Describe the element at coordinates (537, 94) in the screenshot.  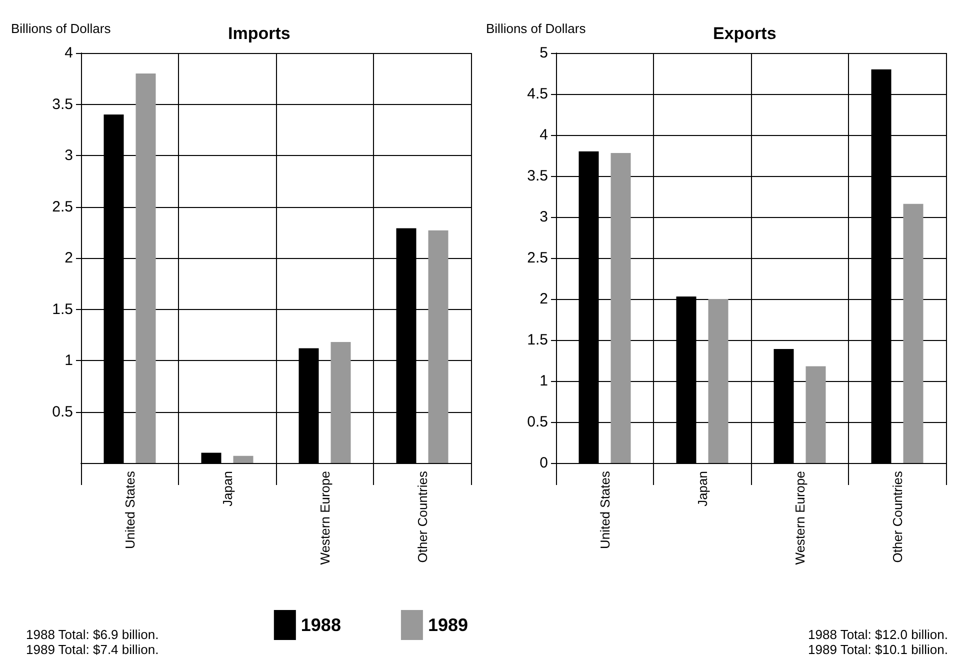
I see `y-tick-label: 4.5` at that location.